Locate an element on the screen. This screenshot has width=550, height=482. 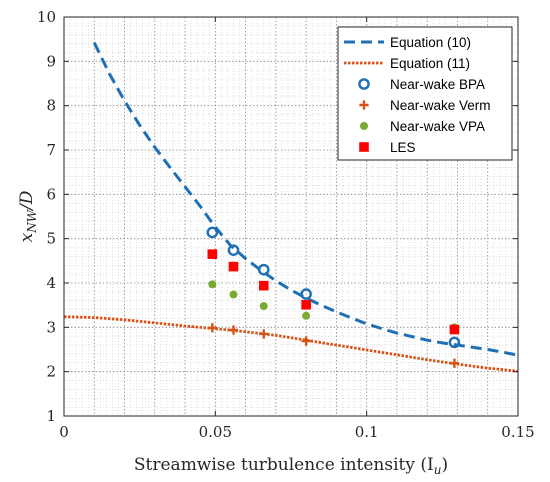
y-tick-label: 9 is located at coordinates (51, 61).